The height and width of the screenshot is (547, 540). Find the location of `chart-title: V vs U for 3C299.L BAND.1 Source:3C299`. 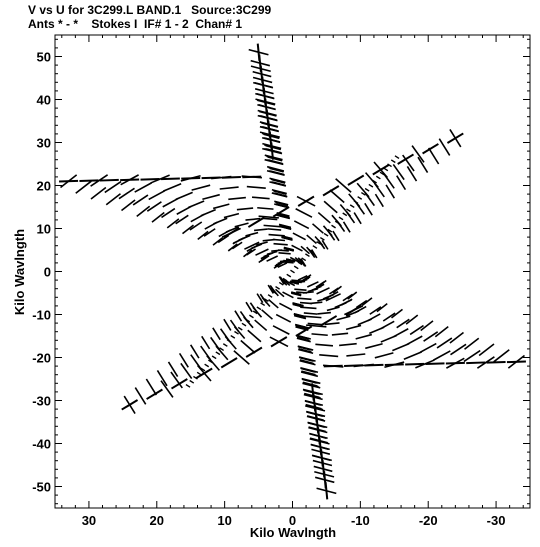

chart-title: V vs U for 3C299.L BAND.1 Source:3C299 is located at coordinates (150, 10).